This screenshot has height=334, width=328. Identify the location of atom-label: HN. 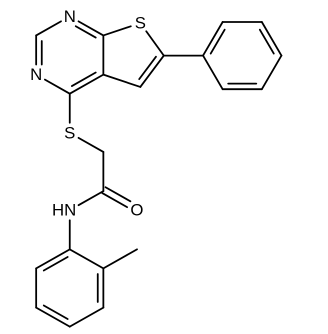
(64, 210).